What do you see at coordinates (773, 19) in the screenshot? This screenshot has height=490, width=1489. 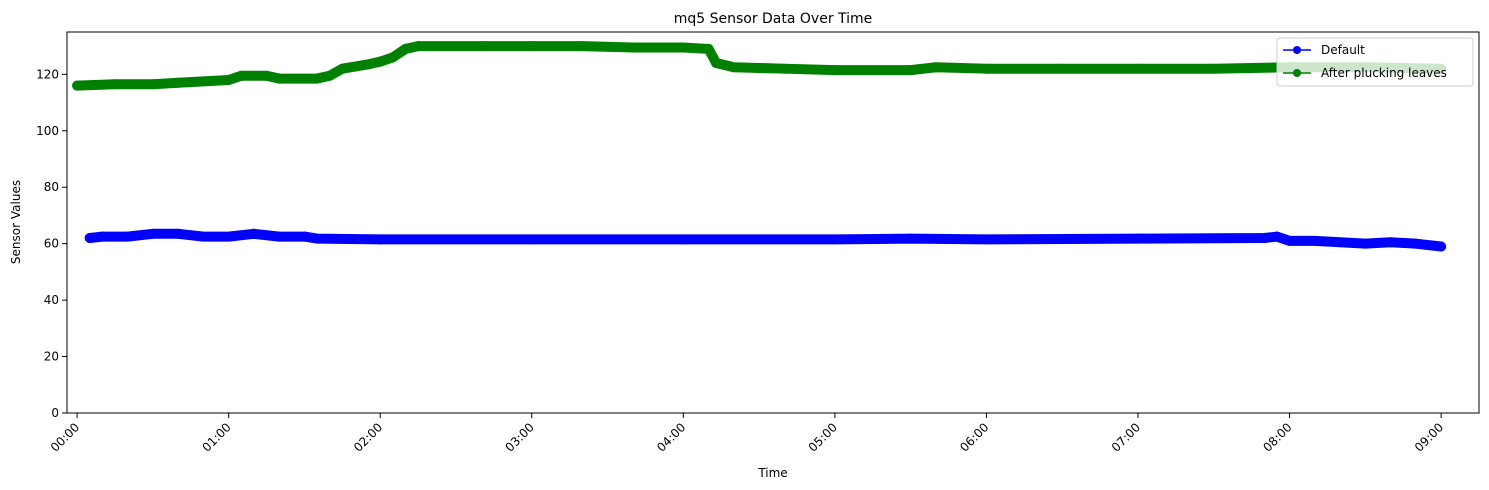 I see `chart-title: mq5 Sensor Data Over Time` at bounding box center [773, 19].